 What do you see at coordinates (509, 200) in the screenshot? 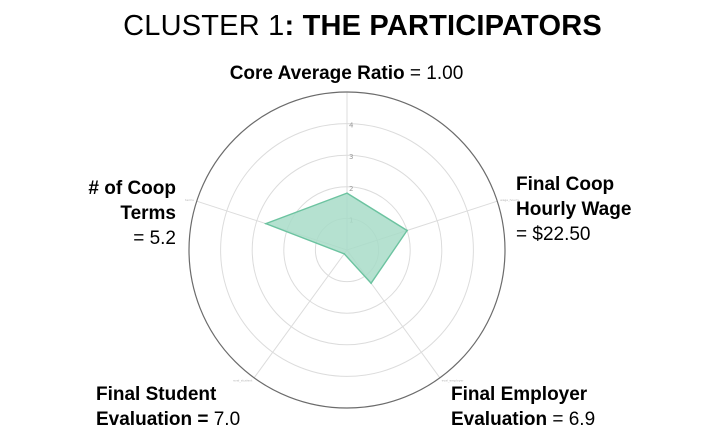
I see `axis-name-wage_hourly: wage_hourly` at bounding box center [509, 200].